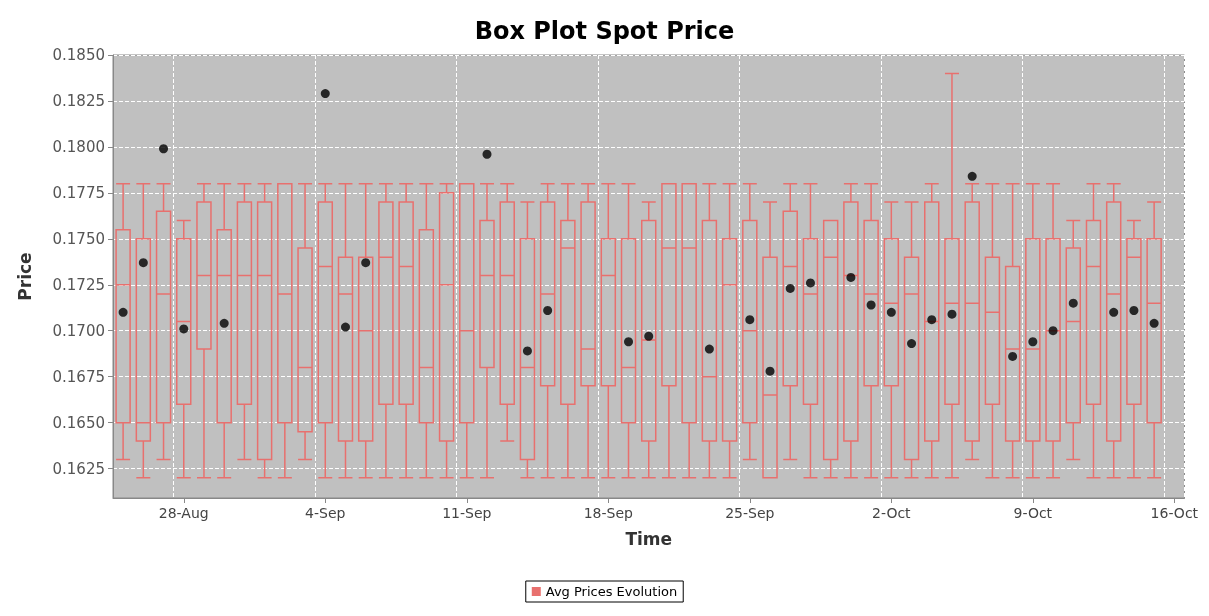 The height and width of the screenshot is (616, 1209). I want to click on y-tick-label: 0.1800, so click(78, 146).